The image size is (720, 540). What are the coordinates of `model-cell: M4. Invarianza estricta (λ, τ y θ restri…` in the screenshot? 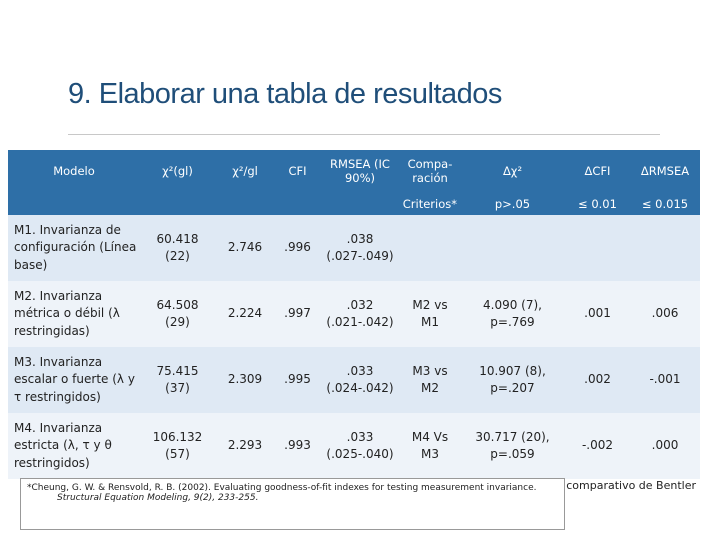 It's located at (74, 446).